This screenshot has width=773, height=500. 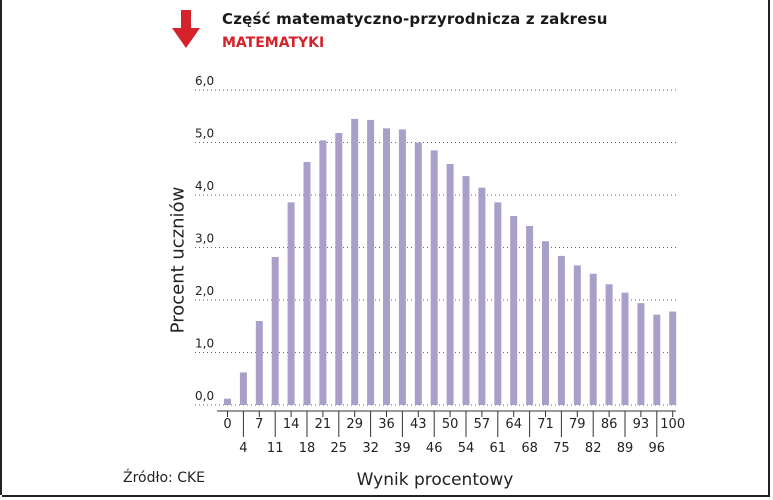 I want to click on x-tick-label: 21, so click(x=323, y=424).